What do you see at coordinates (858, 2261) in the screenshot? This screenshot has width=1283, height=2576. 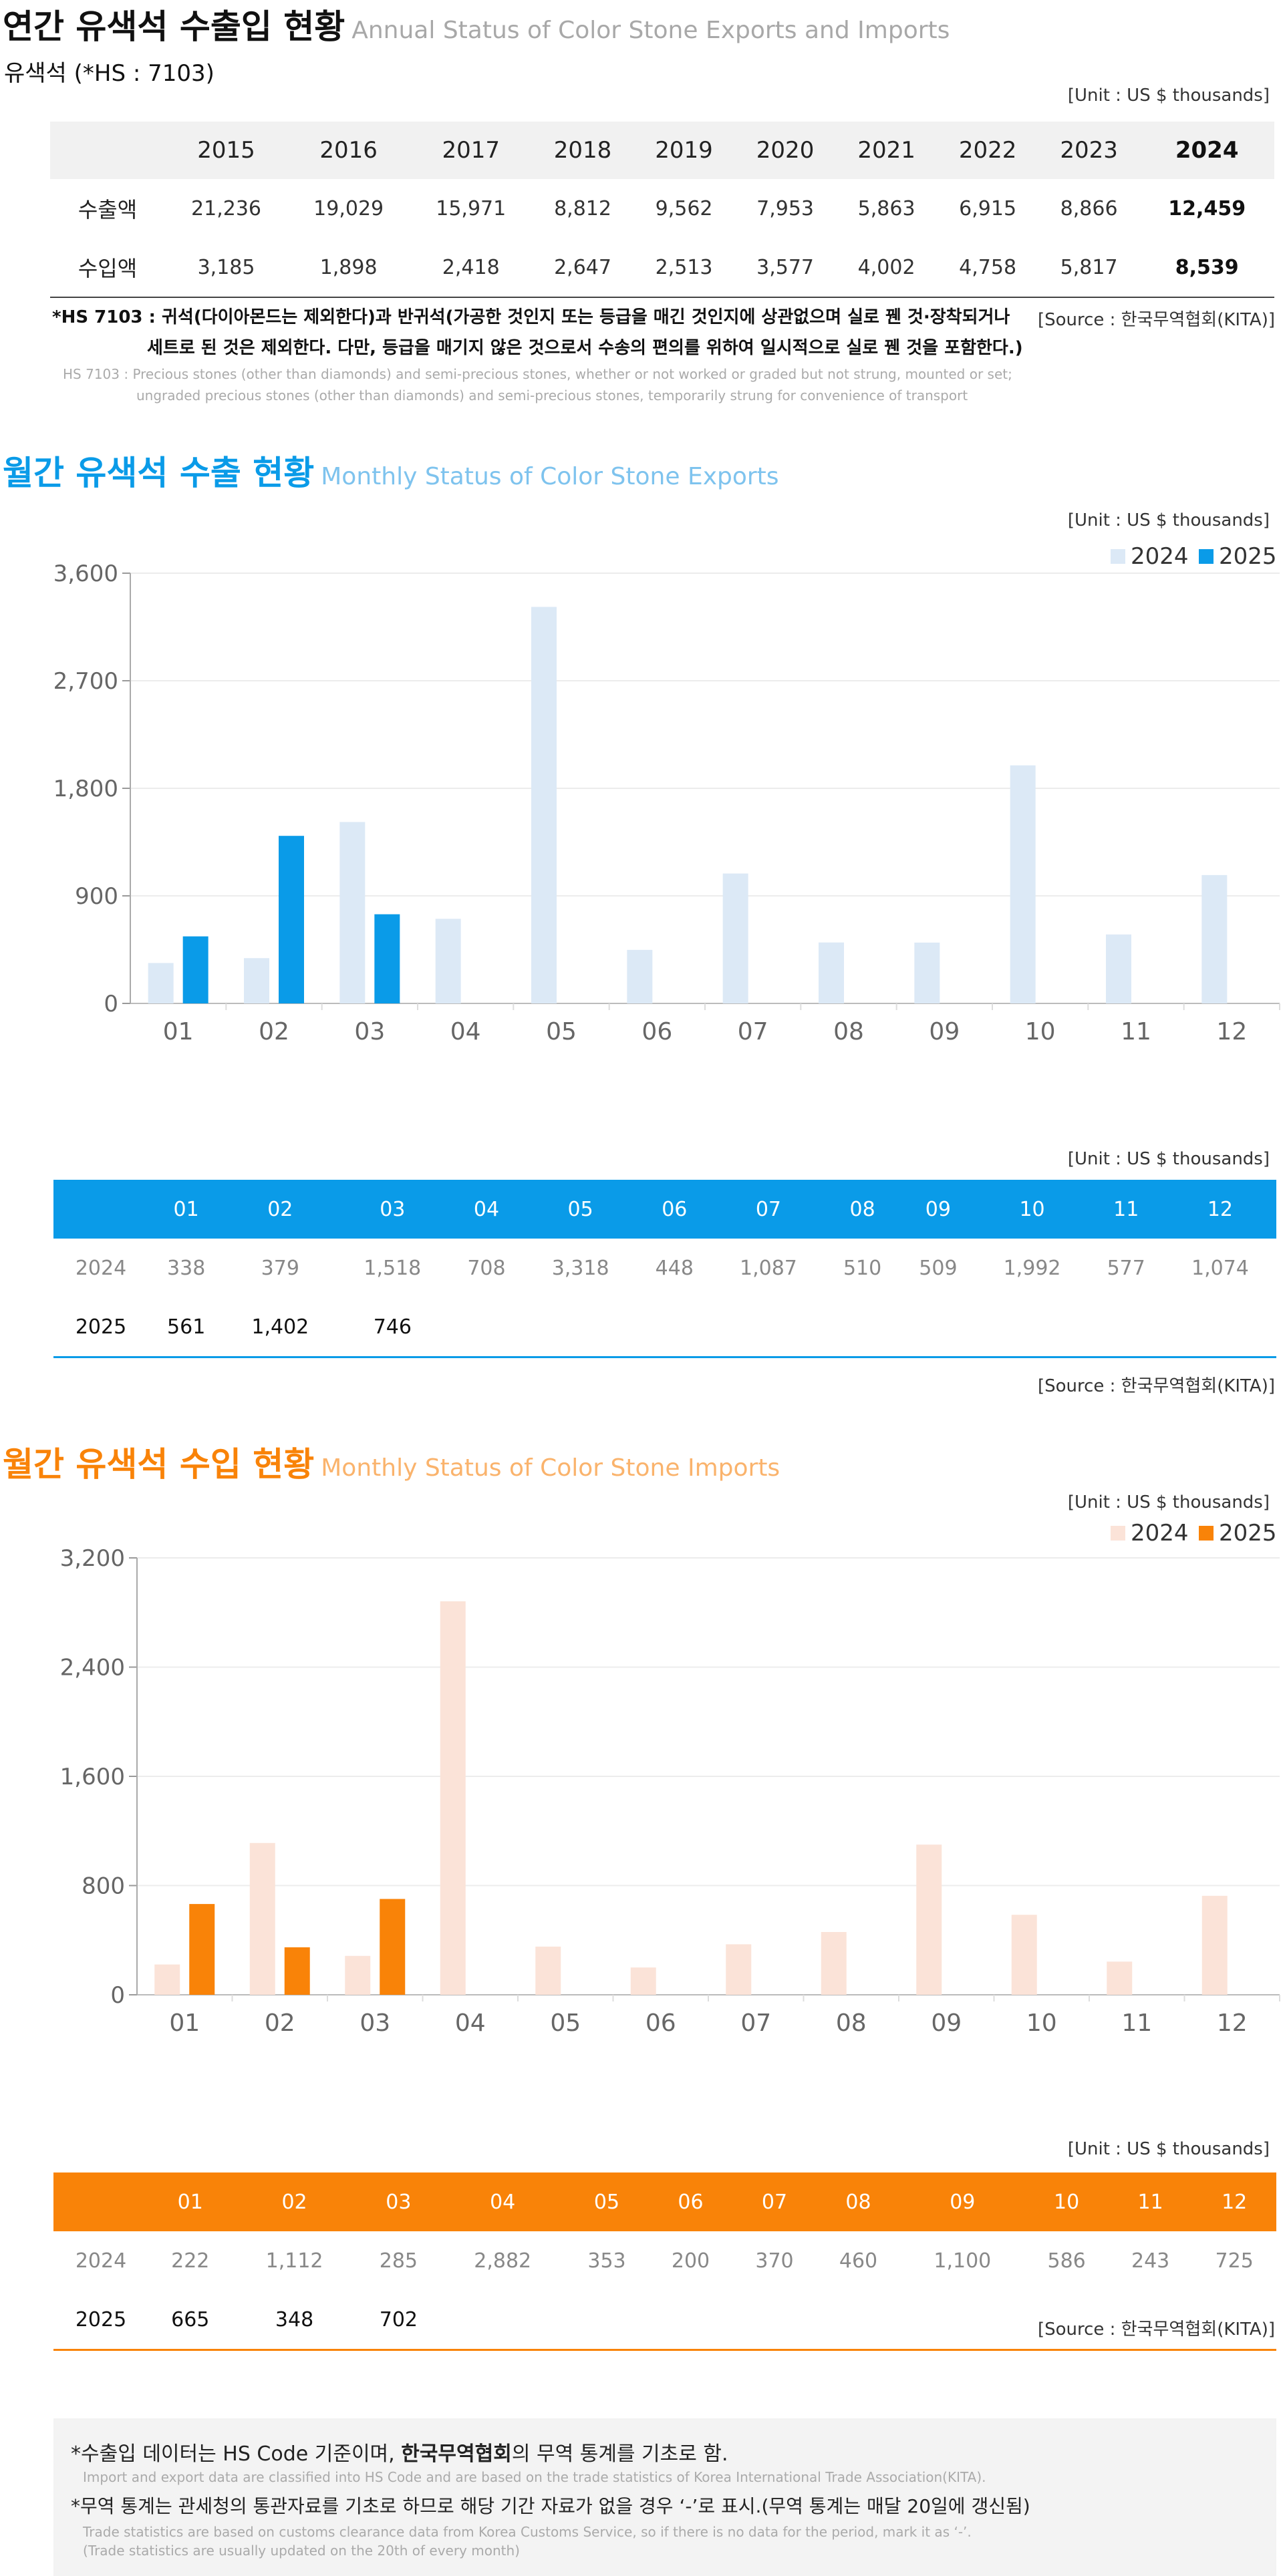 I see `value-cell: 460` at bounding box center [858, 2261].